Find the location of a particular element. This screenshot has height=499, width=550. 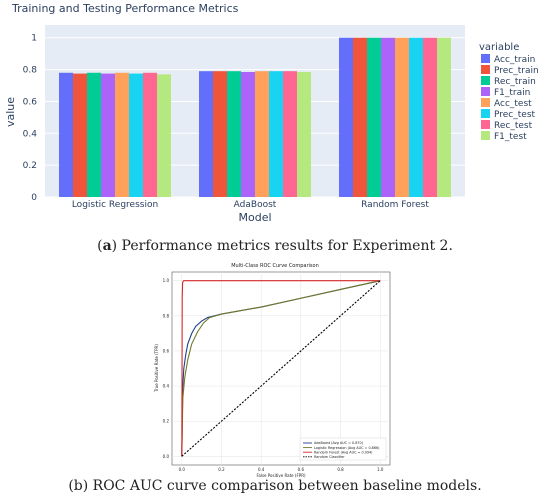

roc-legend-label: Logistic Regression (Avg AUC = 0.866) is located at coordinates (347, 448).